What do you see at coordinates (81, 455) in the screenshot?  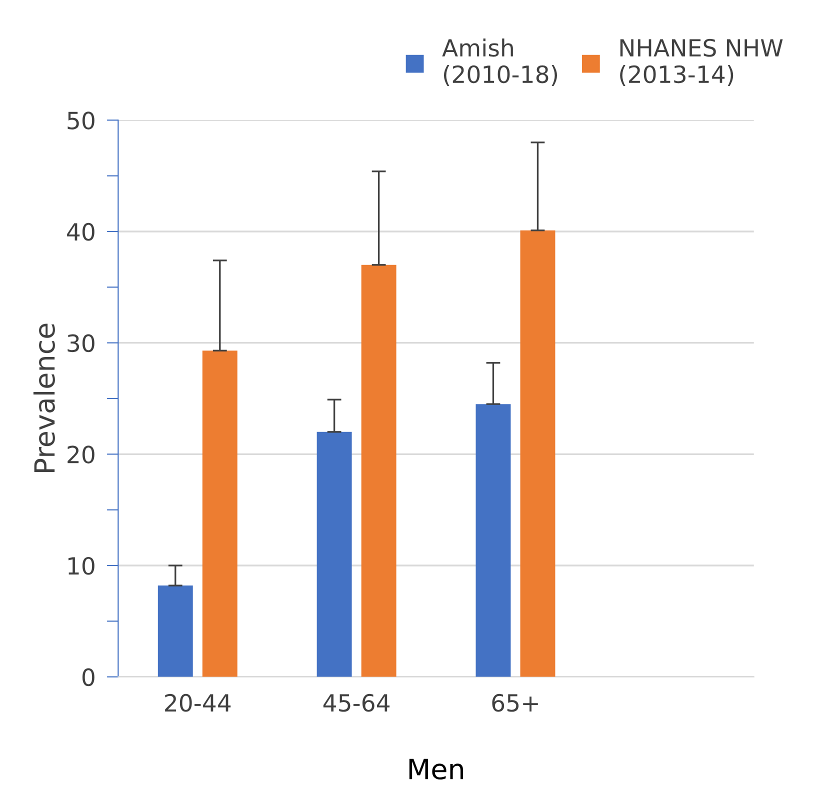 I see `y-tick-label: 20` at bounding box center [81, 455].